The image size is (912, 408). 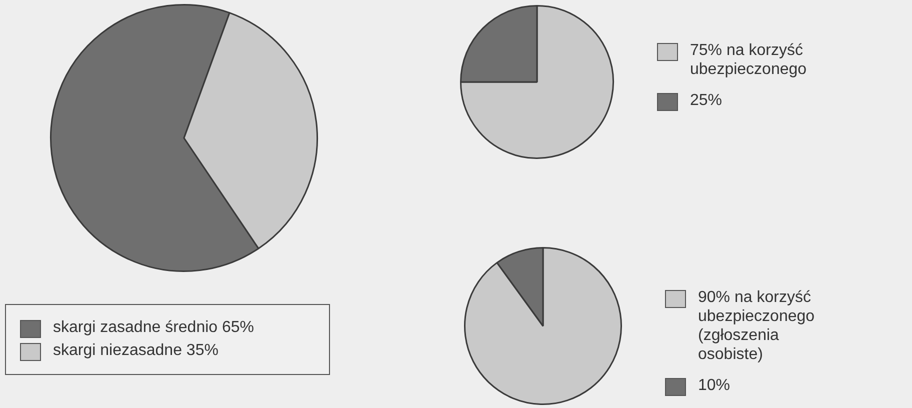 What do you see at coordinates (135, 350) in the screenshot?
I see `legend-label: skargi niezasadne 35%` at bounding box center [135, 350].